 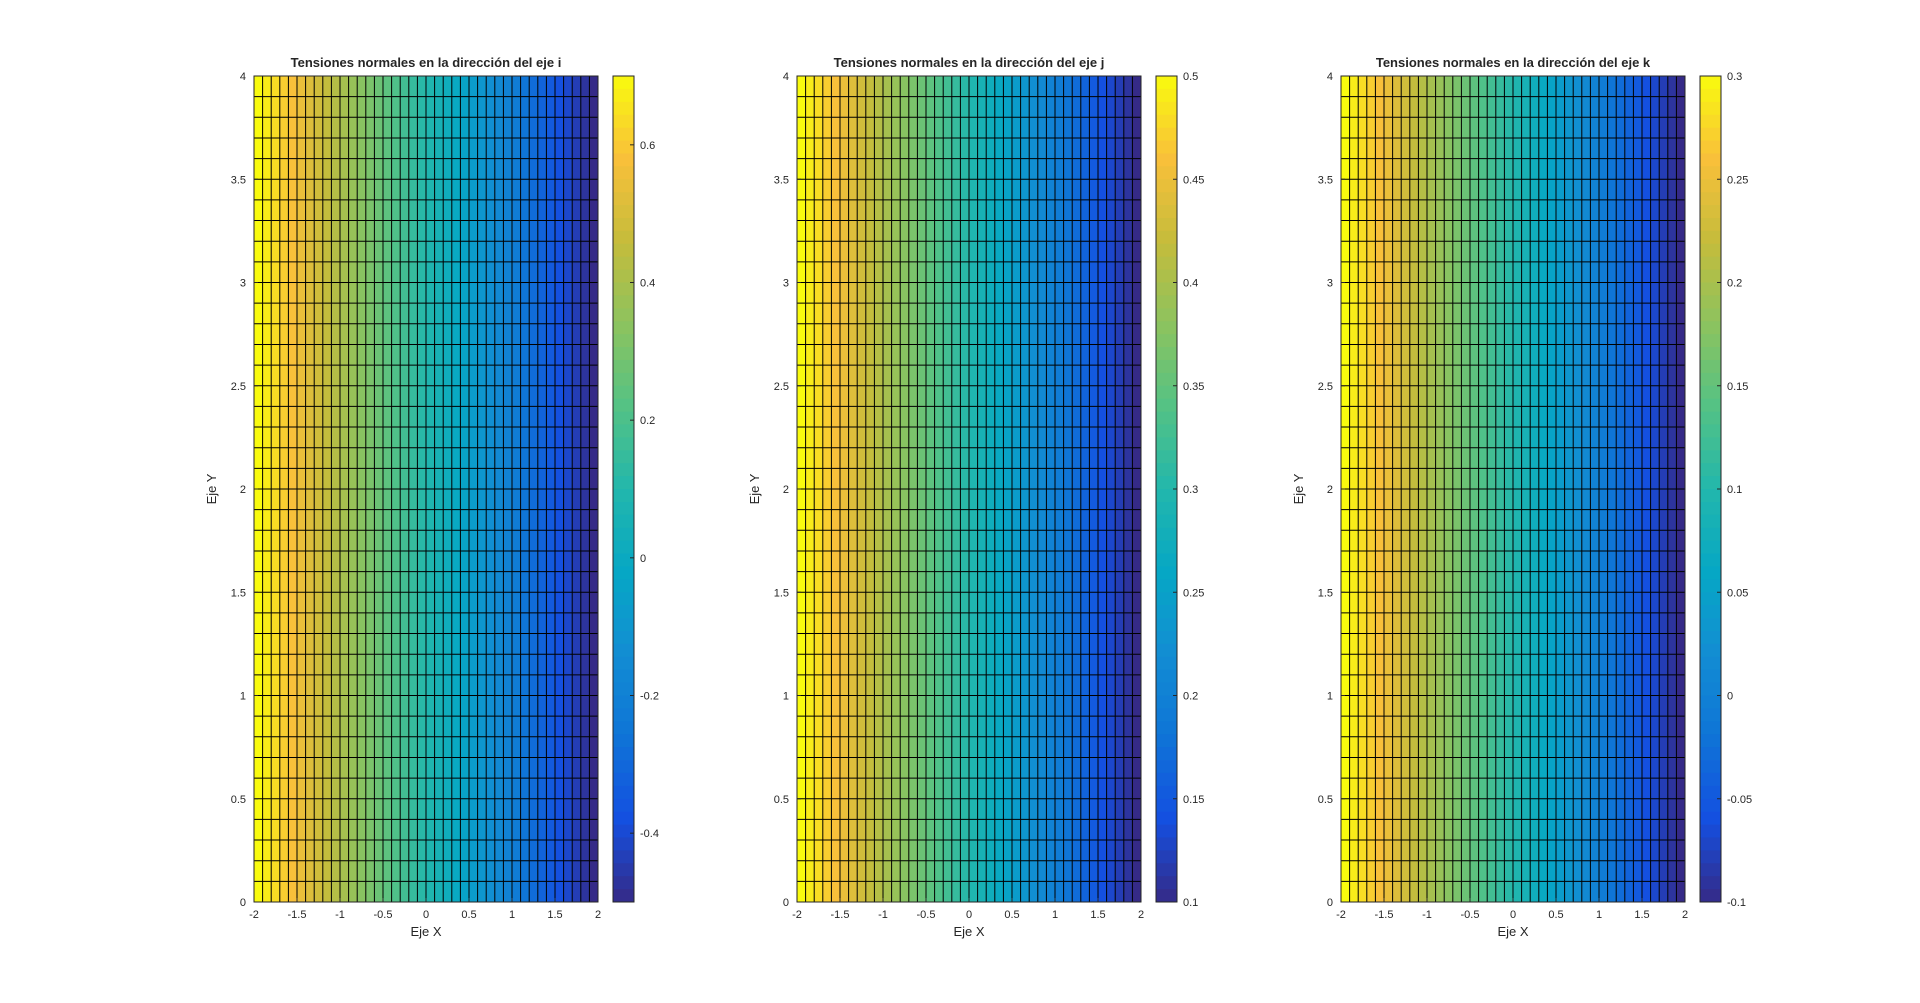 I want to click on x-tick-label: -0.5, so click(x=1470, y=915).